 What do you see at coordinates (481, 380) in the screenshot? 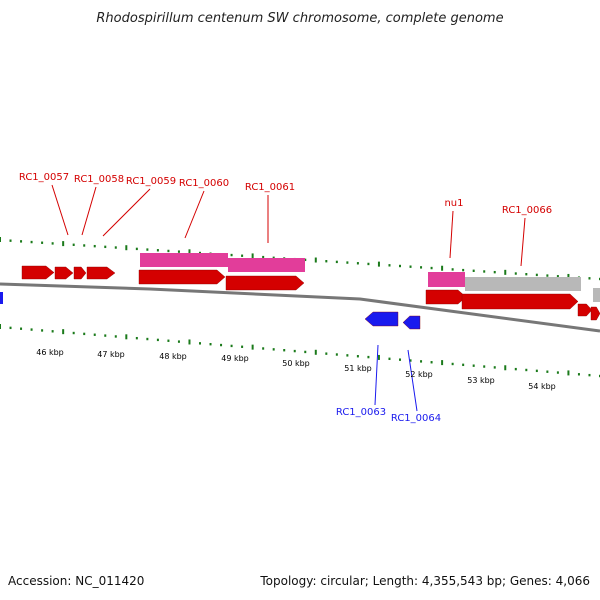
I see `scale-tick-label: 53 kbp` at bounding box center [481, 380].